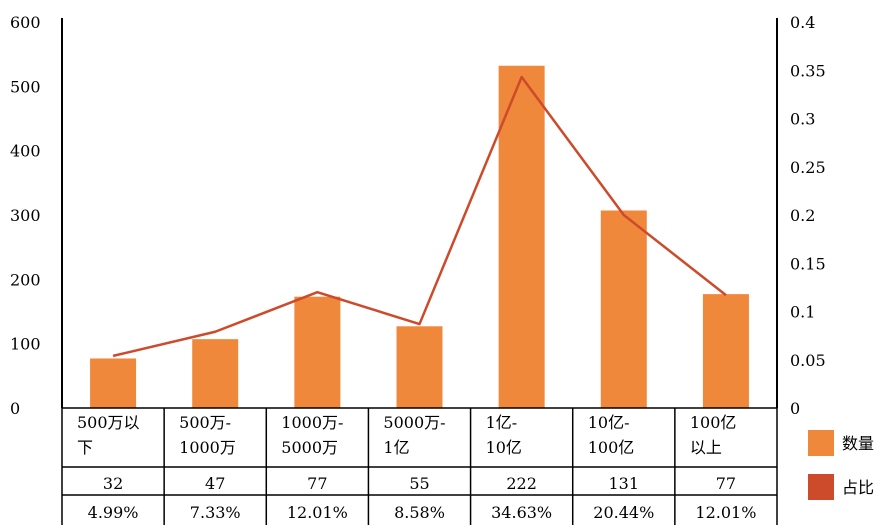 The height and width of the screenshot is (525, 884). Describe the element at coordinates (808, 70) in the screenshot. I see `right-tick-label: 0.35` at that location.